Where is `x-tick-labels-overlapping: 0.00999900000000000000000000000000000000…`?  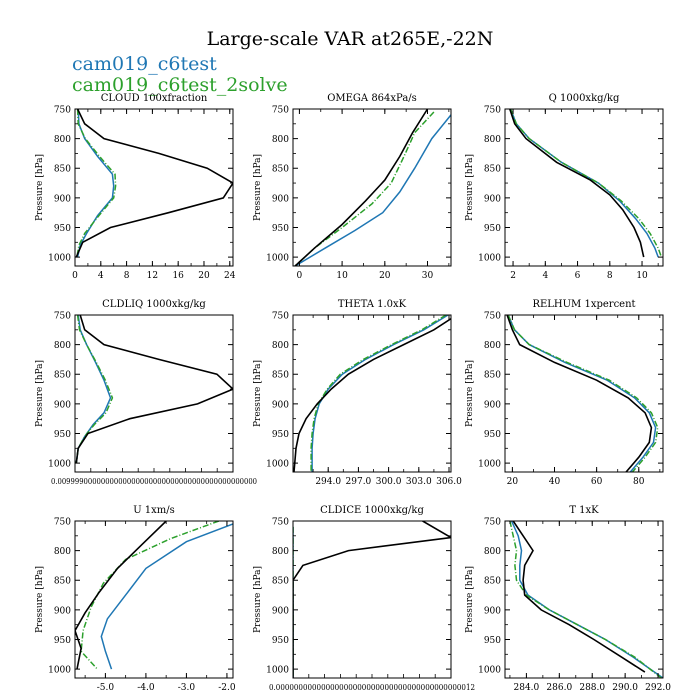
x-tick-labels-overlapping: 0.00999900000000000000000000000000000000… is located at coordinates (154, 481).